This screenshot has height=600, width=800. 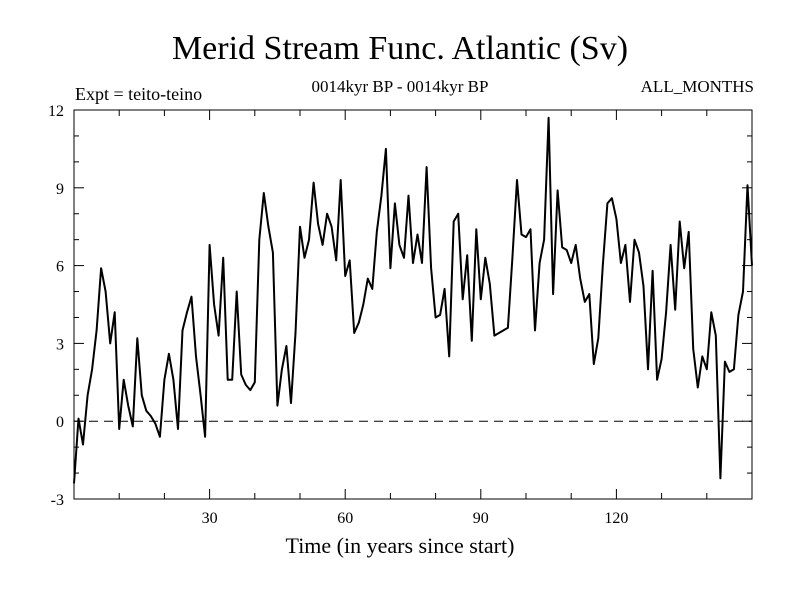 What do you see at coordinates (60, 344) in the screenshot?
I see `y-tick-label: 3` at bounding box center [60, 344].